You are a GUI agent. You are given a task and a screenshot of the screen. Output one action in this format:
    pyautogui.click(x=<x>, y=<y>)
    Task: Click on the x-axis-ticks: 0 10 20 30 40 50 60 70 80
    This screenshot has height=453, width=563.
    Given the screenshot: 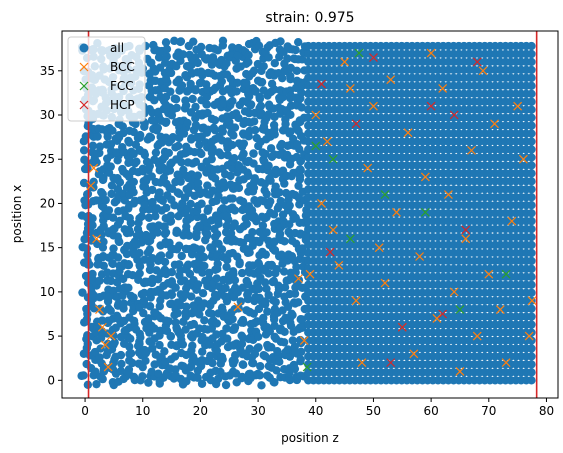 What is the action you would take?
    pyautogui.click(x=317, y=408)
    